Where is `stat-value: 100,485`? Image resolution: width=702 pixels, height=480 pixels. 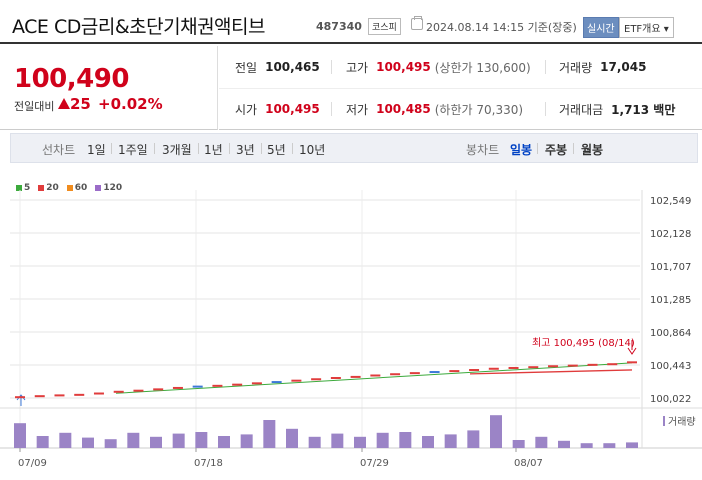 stat-value: 100,485 is located at coordinates (403, 109).